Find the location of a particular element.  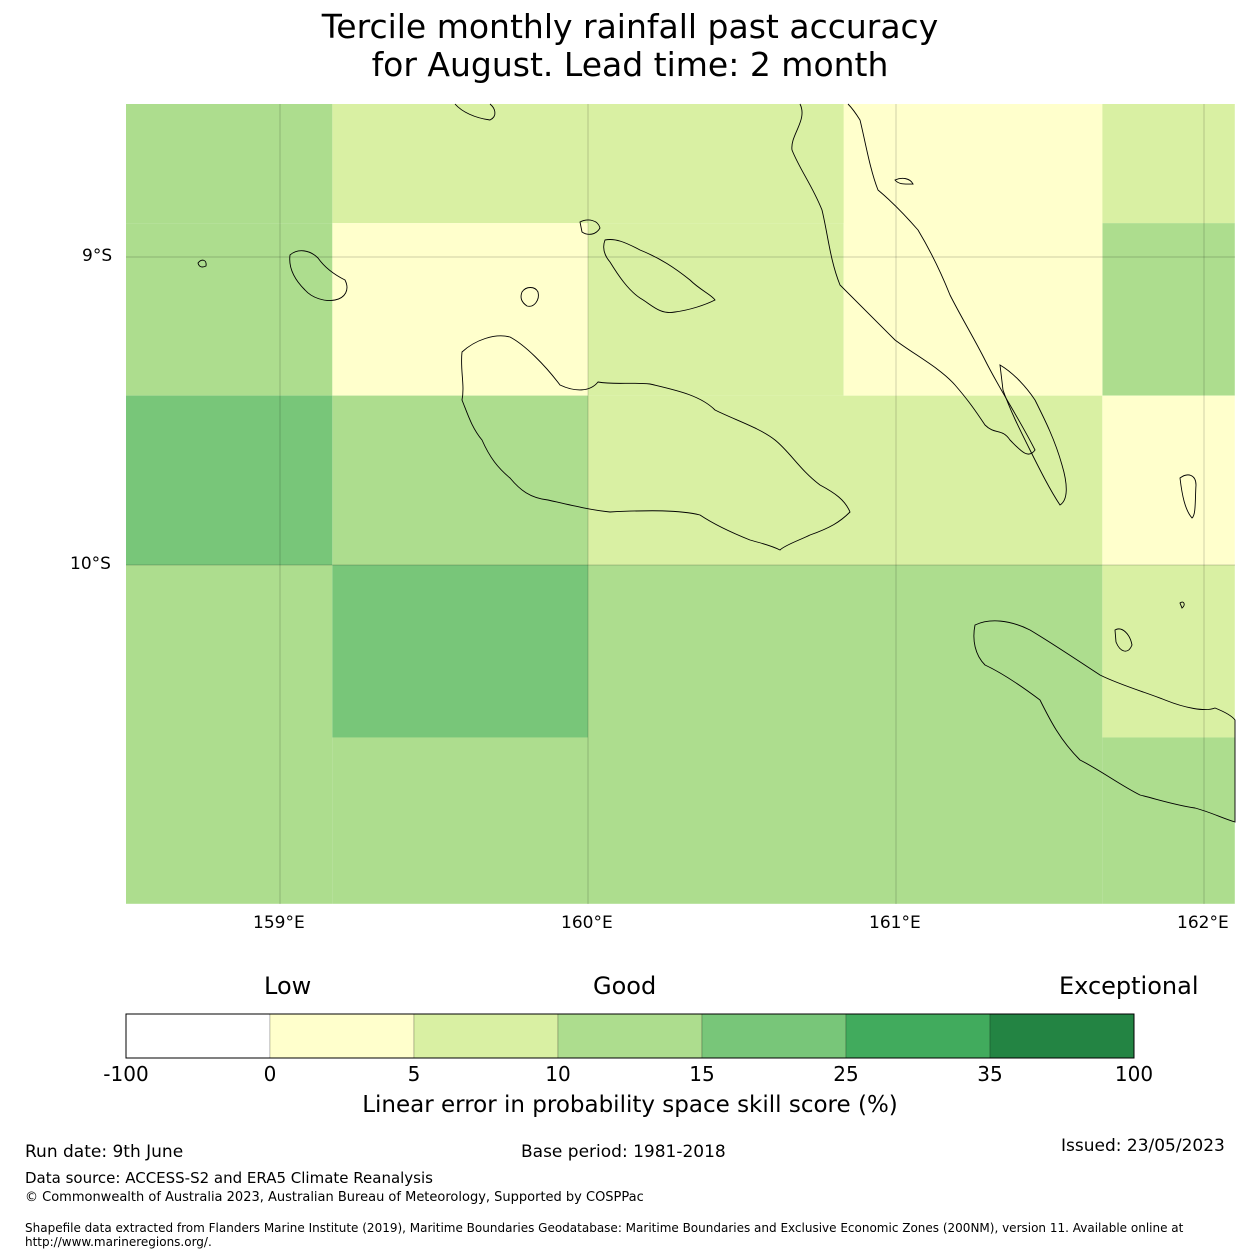

coastline-savo is located at coordinates (529, 297).